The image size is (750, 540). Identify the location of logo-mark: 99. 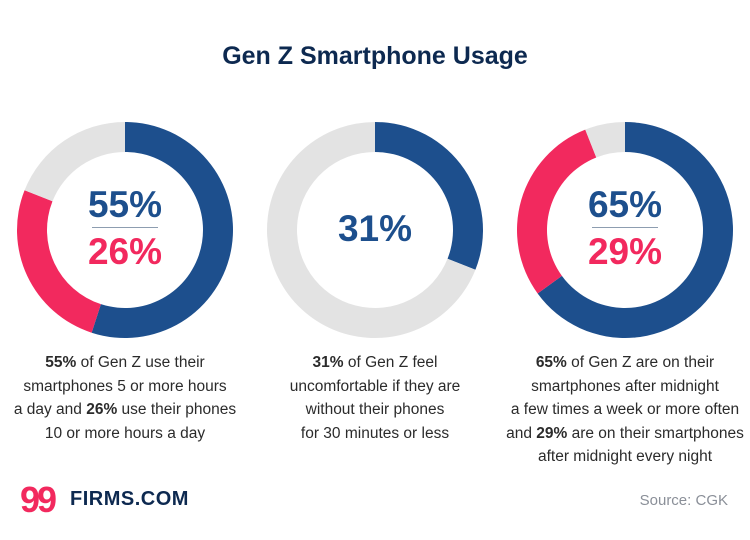
(38, 499).